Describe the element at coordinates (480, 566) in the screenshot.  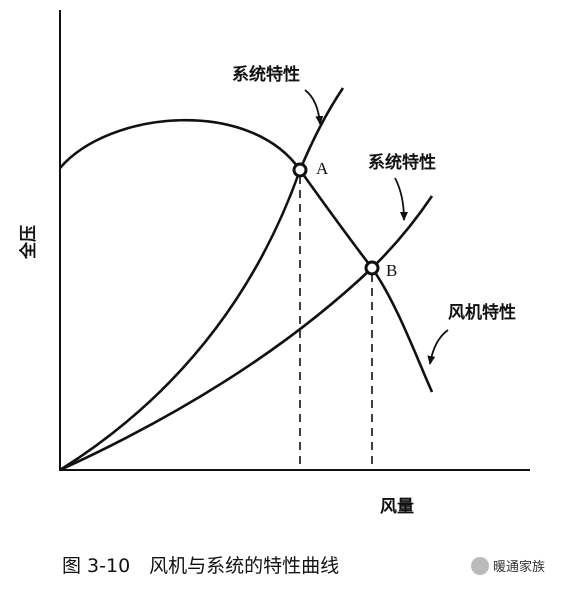
I see `watermark-icon` at that location.